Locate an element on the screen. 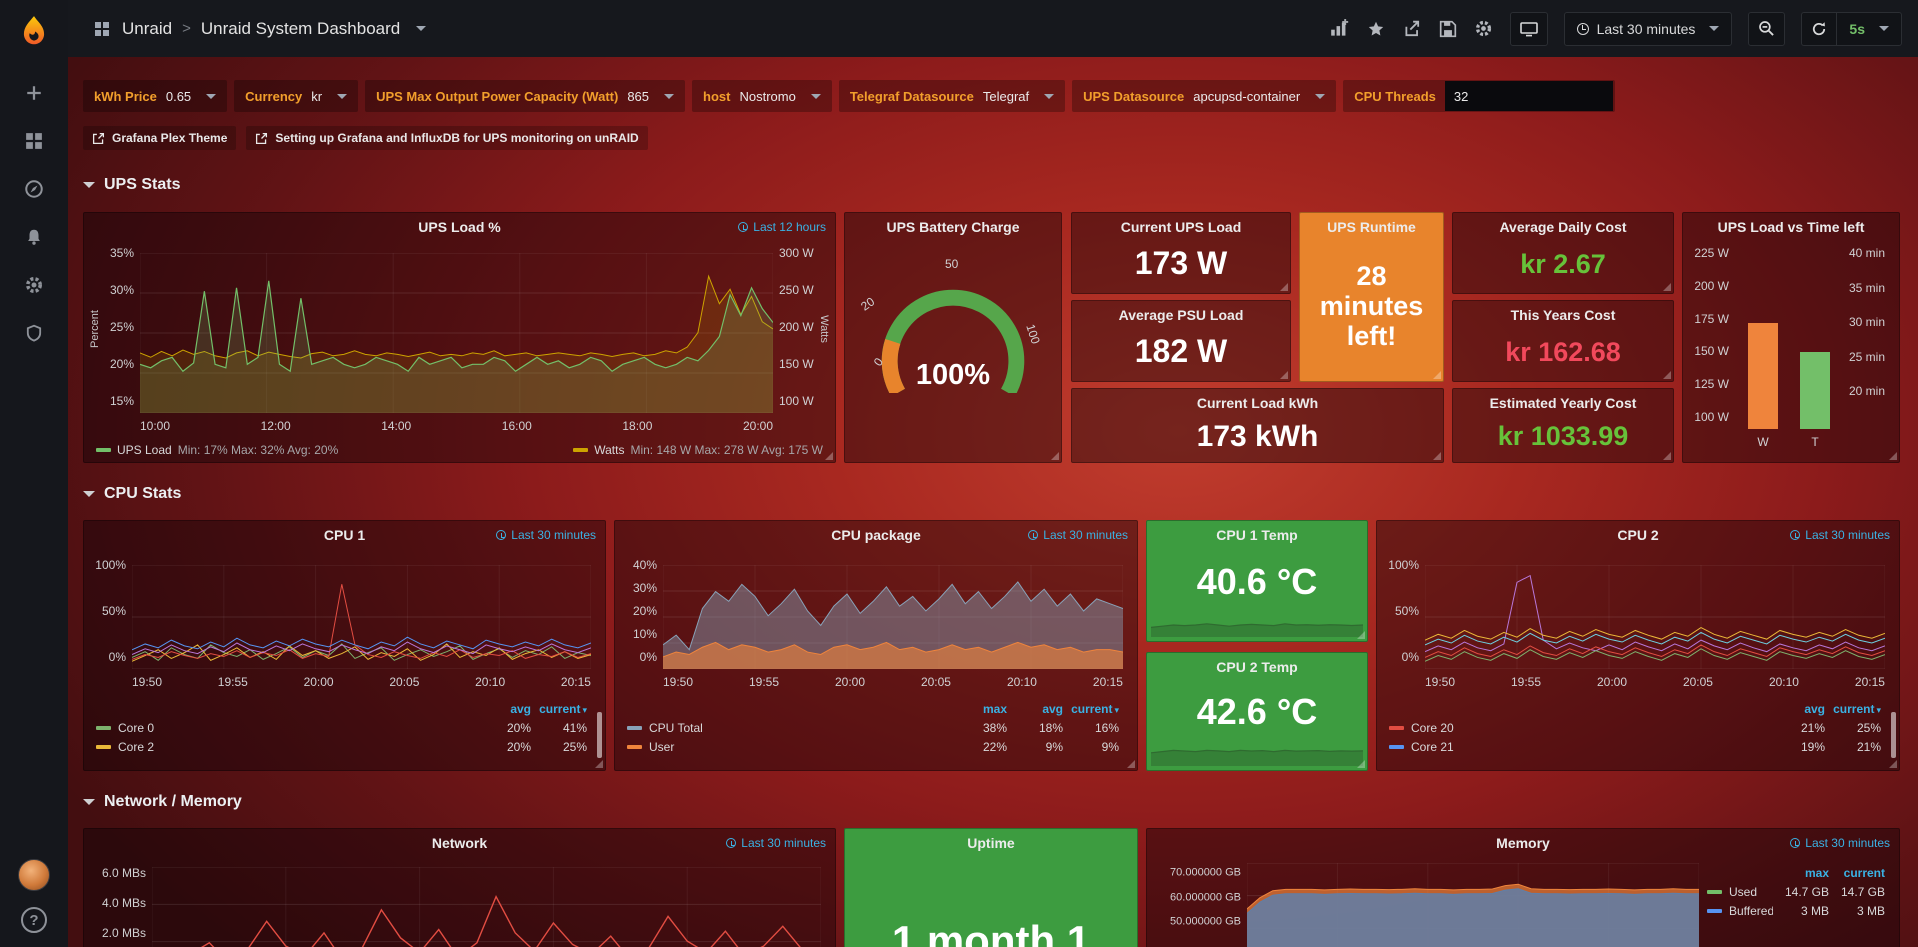 The width and height of the screenshot is (1918, 947). section-title: Network / Memory is located at coordinates (173, 801).